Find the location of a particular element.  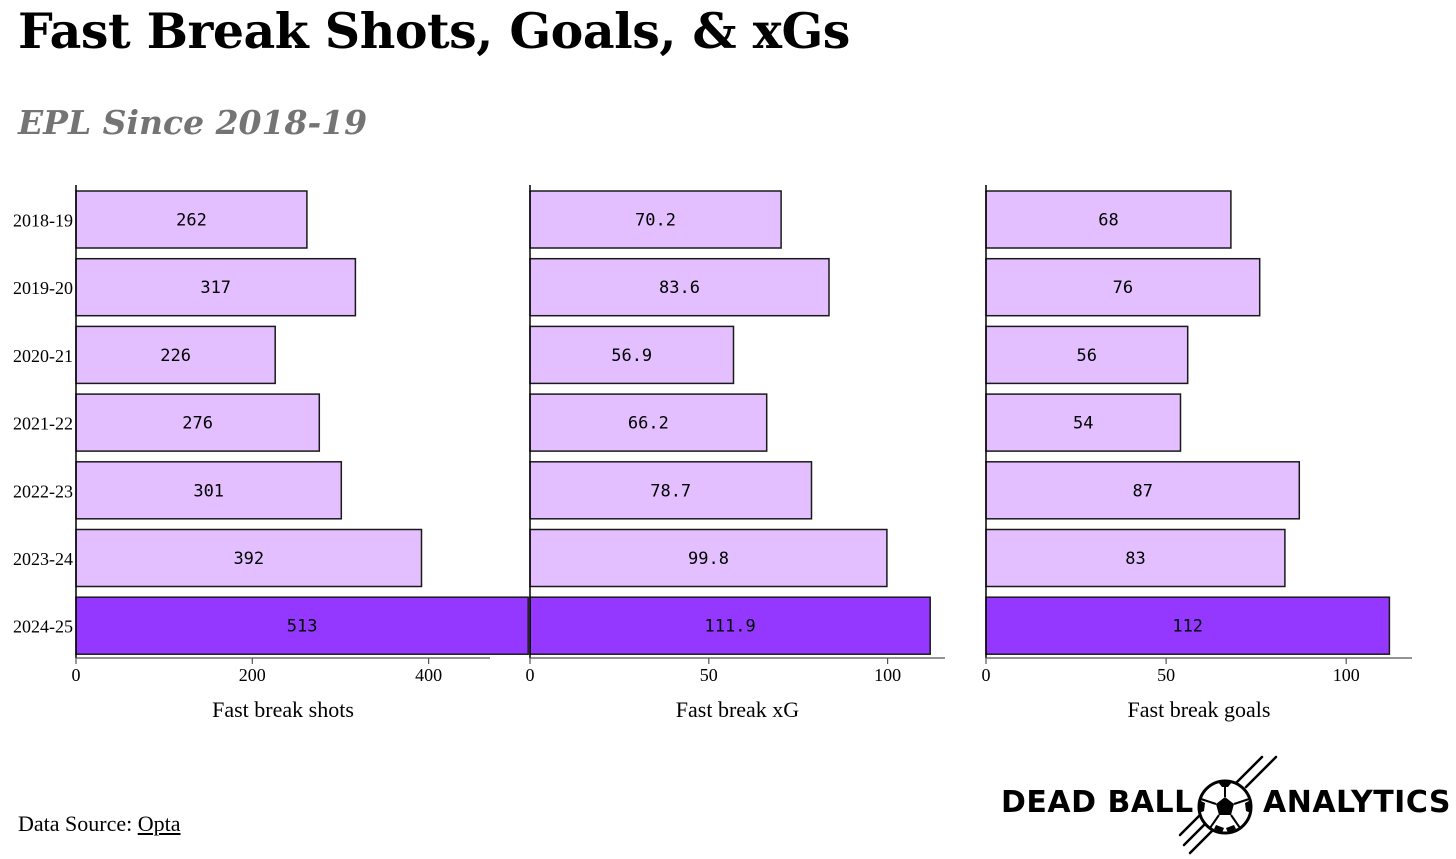

x-tick-label: 200 is located at coordinates (252, 675).